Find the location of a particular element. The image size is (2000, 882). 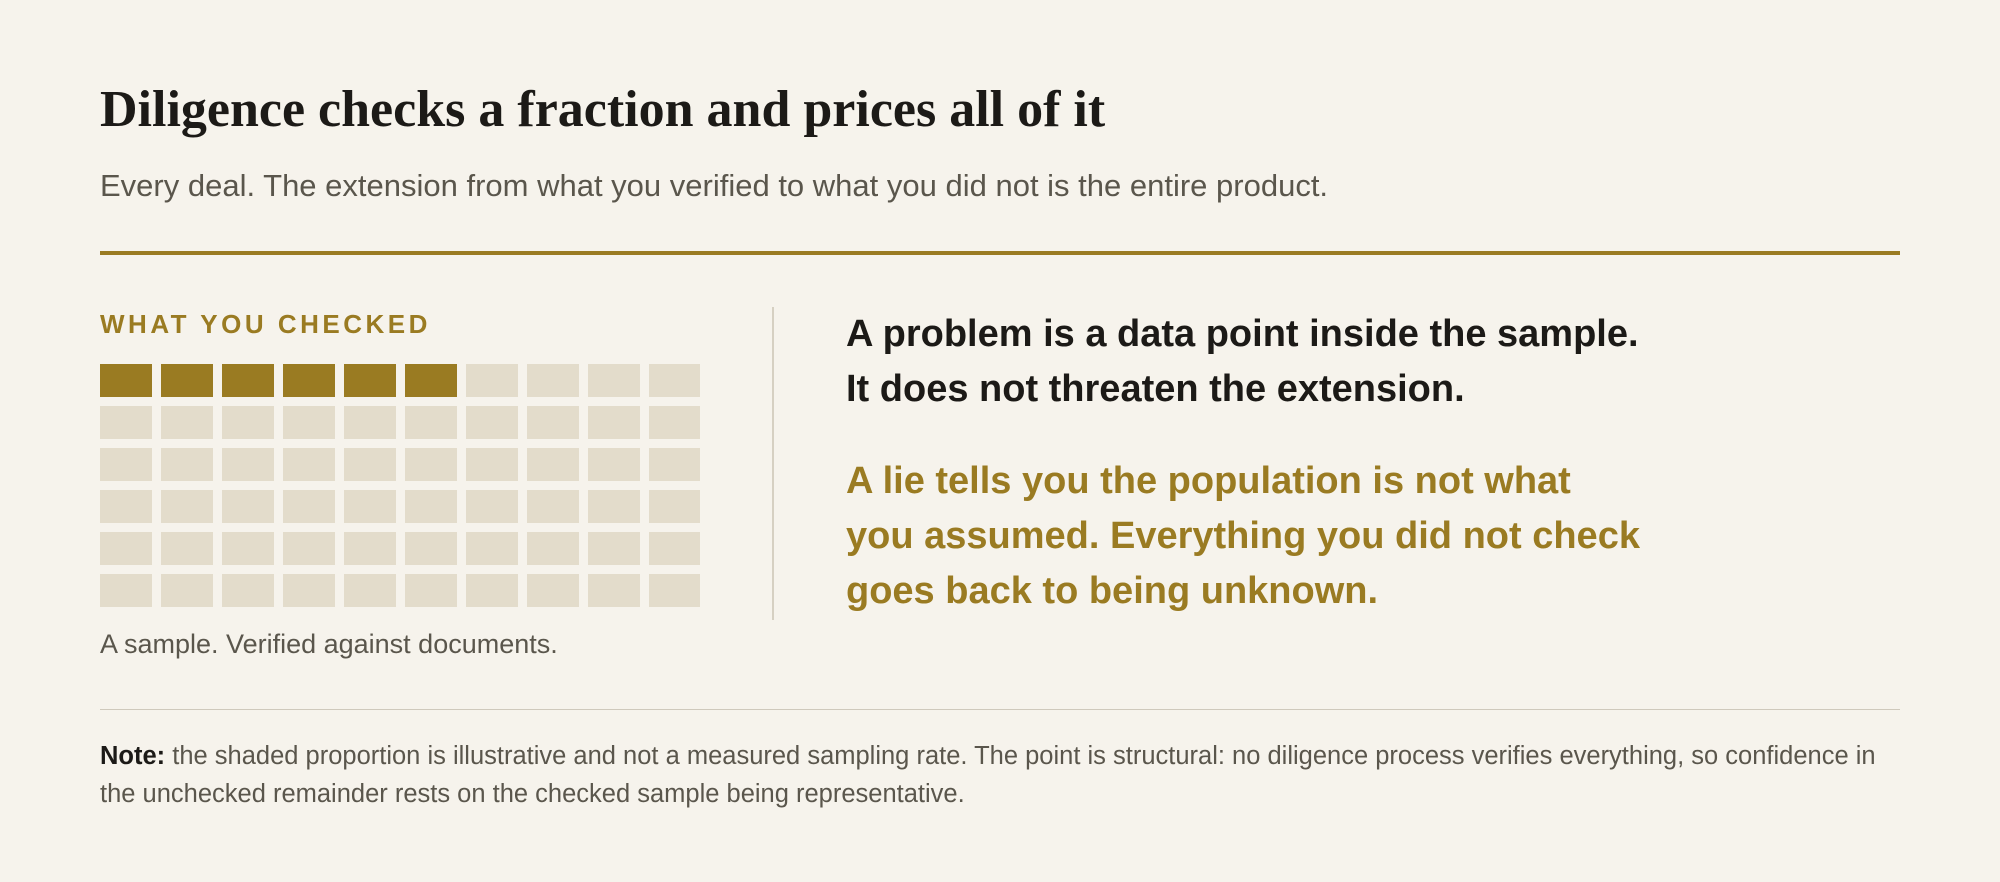

statement-line: goes back to being unknown. is located at coordinates (1112, 591).